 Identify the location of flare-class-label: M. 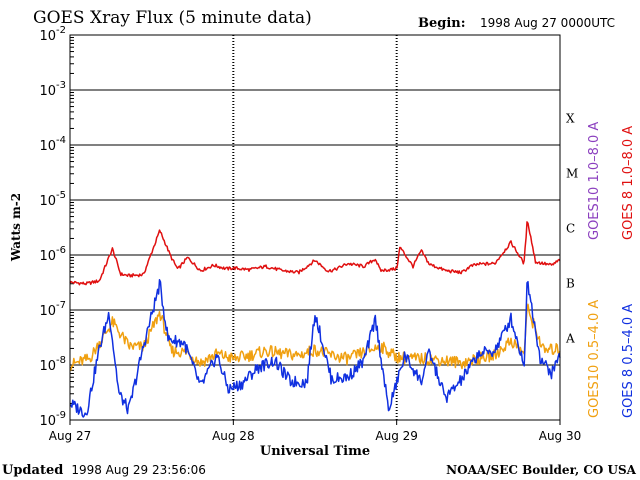
(572, 174).